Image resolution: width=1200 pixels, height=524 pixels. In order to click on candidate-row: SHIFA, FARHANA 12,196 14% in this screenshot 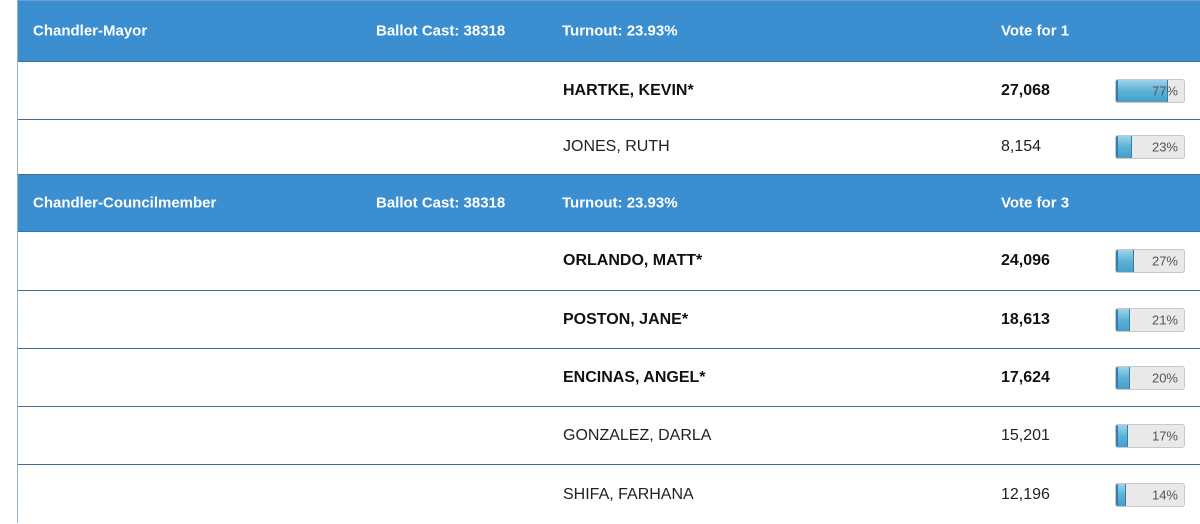, I will do `click(609, 494)`.